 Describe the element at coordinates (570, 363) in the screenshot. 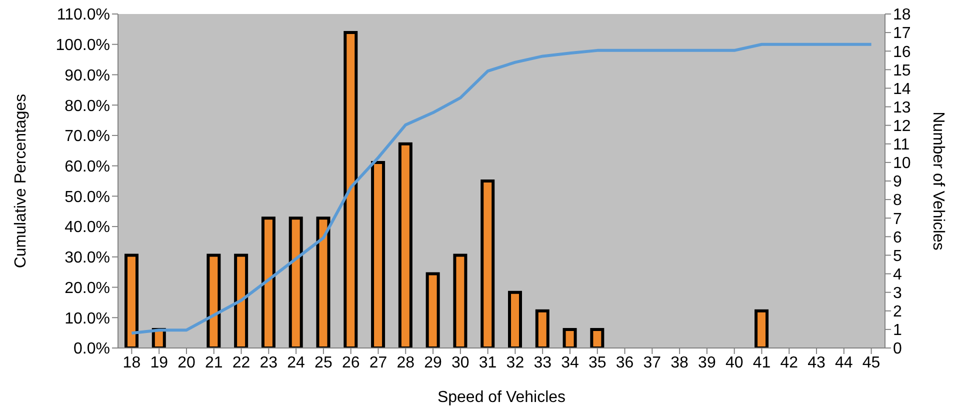

I see `x-tick-label: 34` at that location.